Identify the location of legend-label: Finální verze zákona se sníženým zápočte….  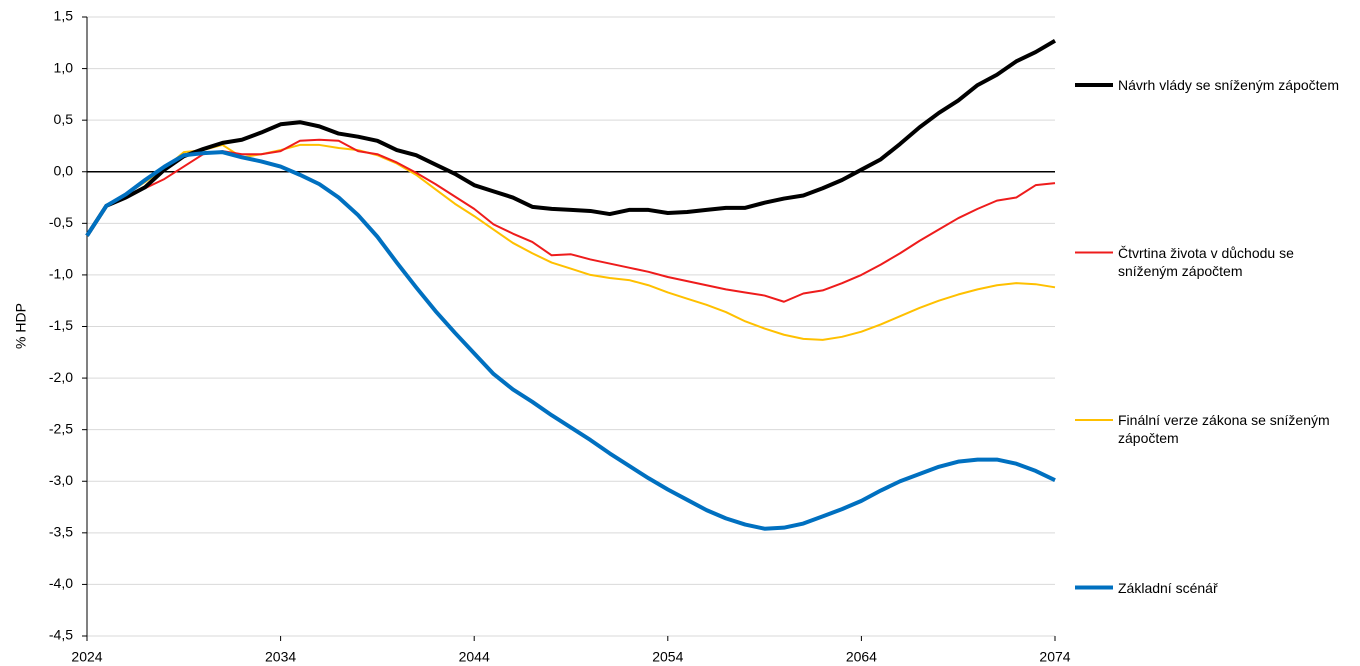
(1224, 429).